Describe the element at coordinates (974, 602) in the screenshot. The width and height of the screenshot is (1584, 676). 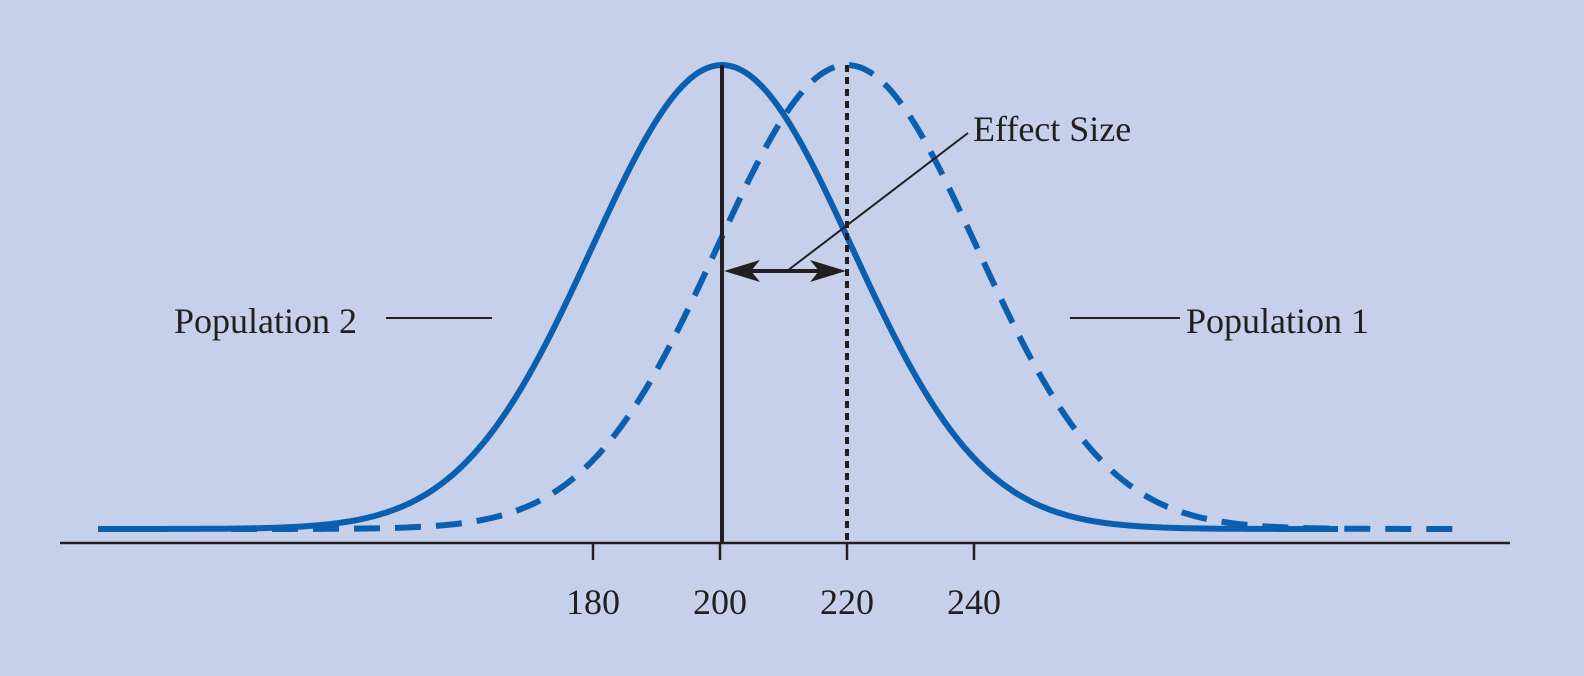
I see `tick-label-240: 240` at that location.